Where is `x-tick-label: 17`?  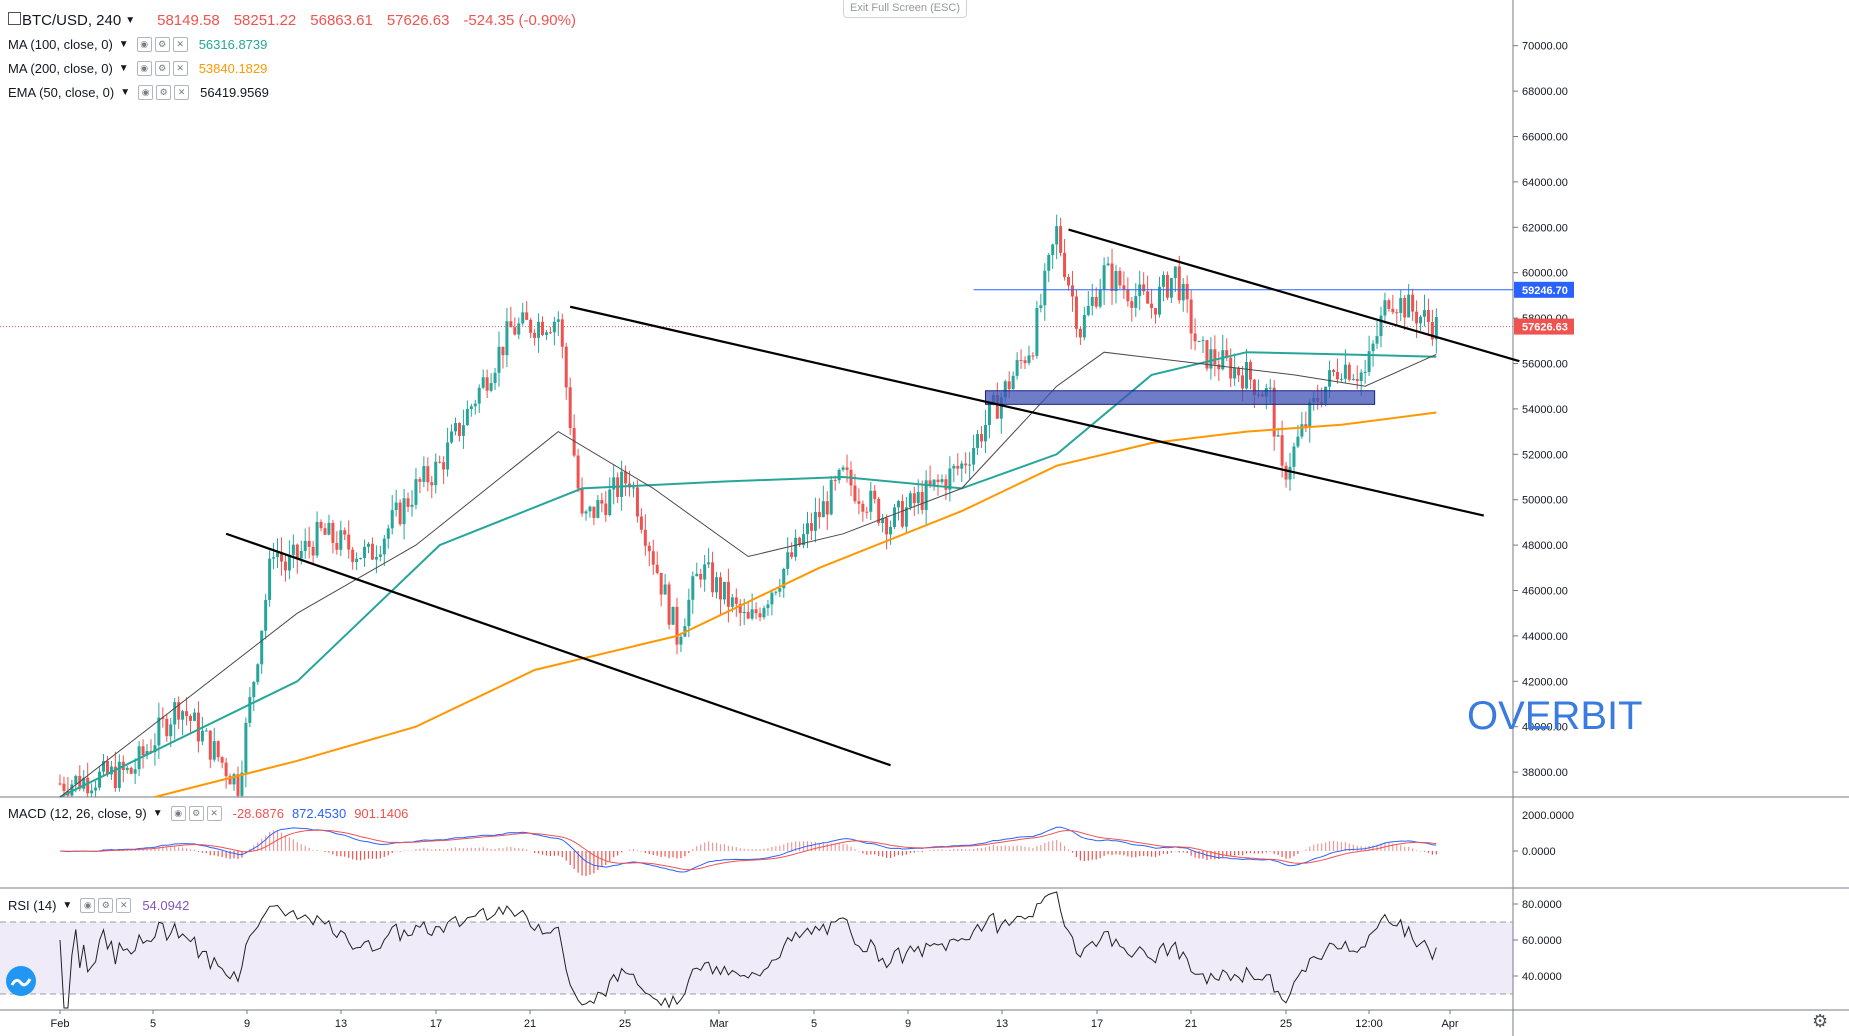 x-tick-label: 17 is located at coordinates (436, 1024).